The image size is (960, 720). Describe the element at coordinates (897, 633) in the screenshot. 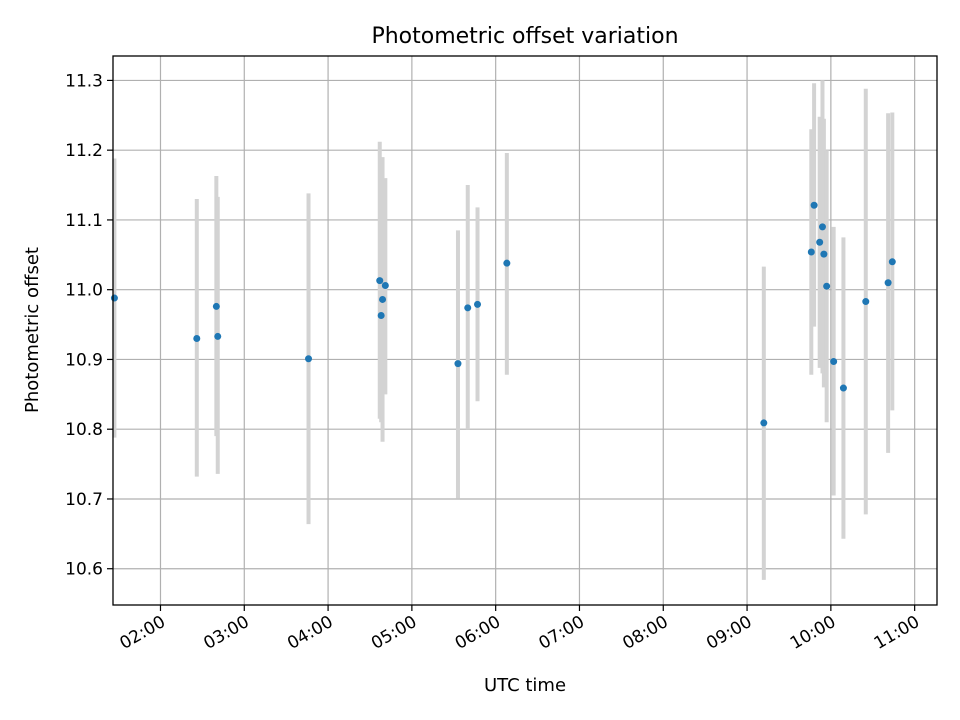

I see `x-tick-label: 11:00` at that location.